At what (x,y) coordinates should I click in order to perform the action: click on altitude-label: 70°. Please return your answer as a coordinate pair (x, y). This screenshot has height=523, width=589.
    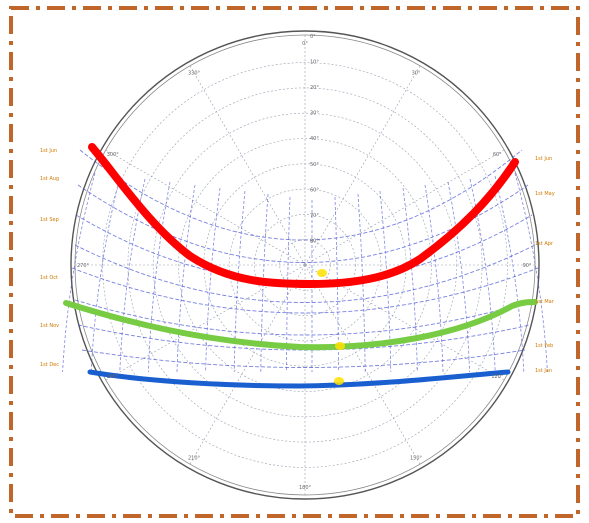
    Looking at the image, I should click on (314, 216).